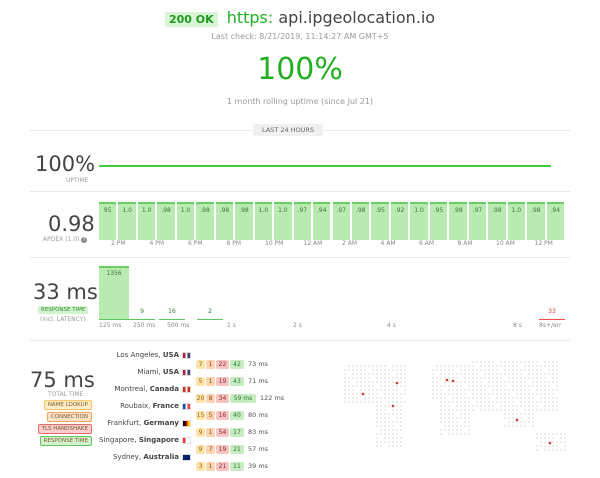  Describe the element at coordinates (71, 224) in the screenshot. I see `apdex-value: 0.98` at that location.